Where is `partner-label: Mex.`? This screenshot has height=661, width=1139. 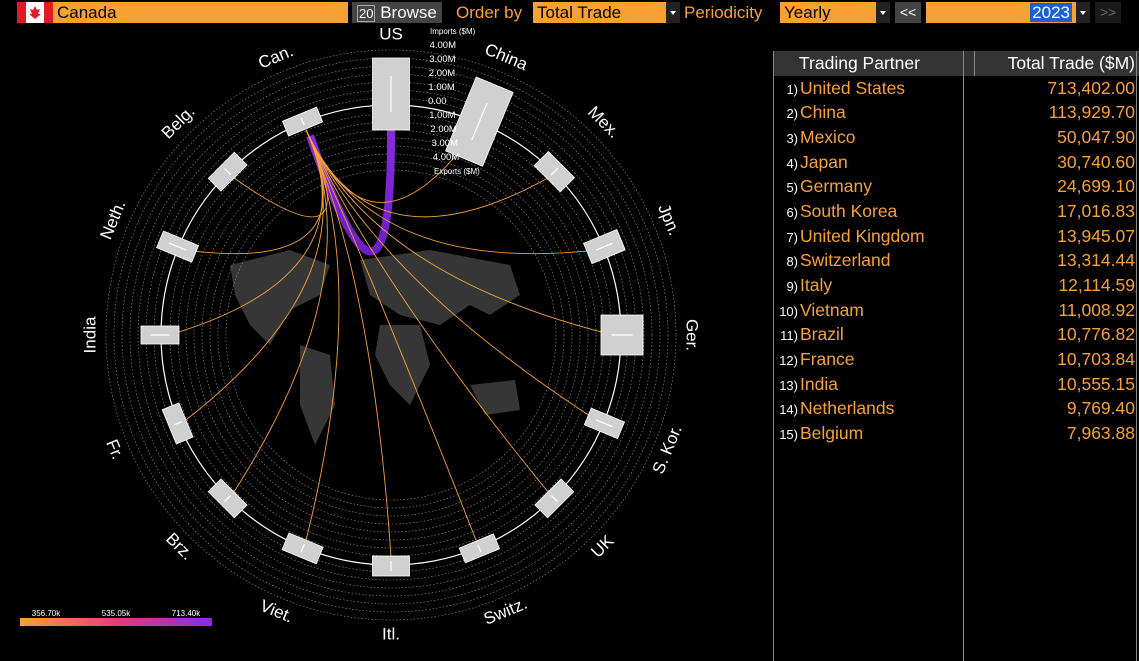 partner-label: Mex. is located at coordinates (603, 121).